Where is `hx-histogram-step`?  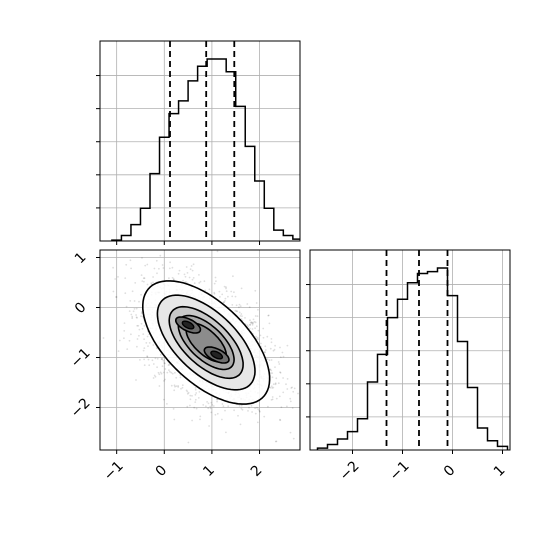
hx-histogram-step is located at coordinates (205, 149).